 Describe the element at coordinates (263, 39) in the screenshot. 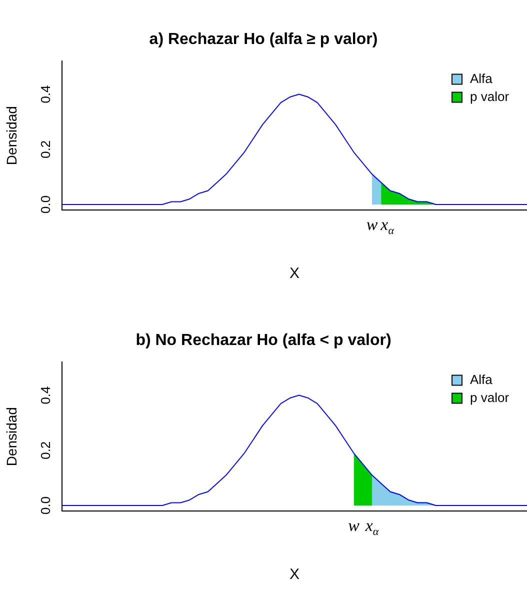

I see `chart-title: a) Rechazar Ho (alfa ≥ p valor)` at that location.